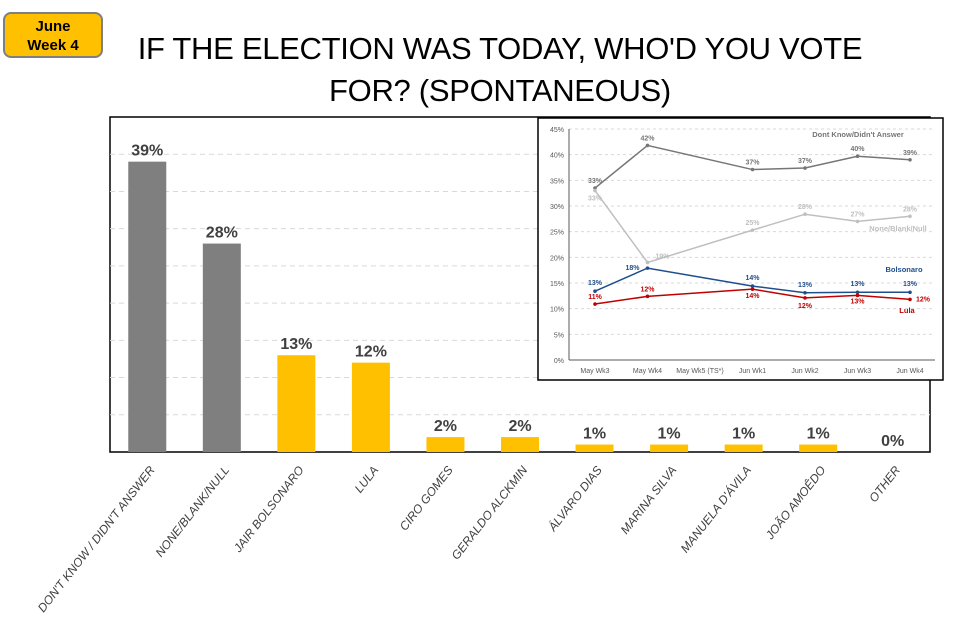 Image resolution: width=959 pixels, height=617 pixels. Describe the element at coordinates (367, 479) in the screenshot. I see `category-label: LULA` at that location.